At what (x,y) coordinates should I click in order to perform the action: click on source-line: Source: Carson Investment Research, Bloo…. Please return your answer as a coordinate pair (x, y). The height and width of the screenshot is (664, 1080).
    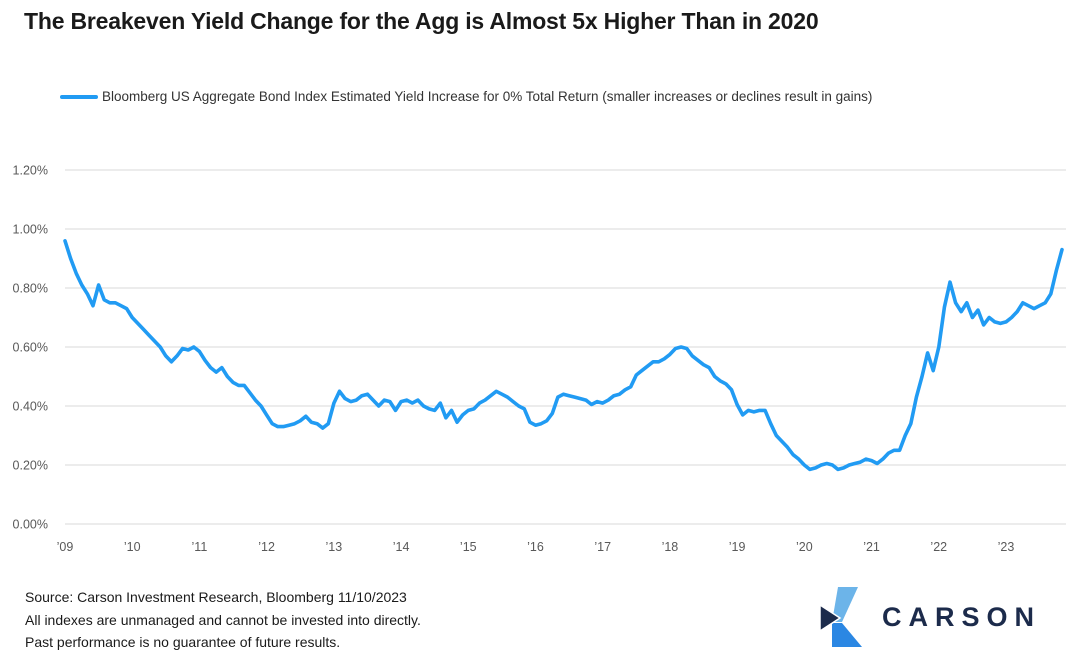
    Looking at the image, I should click on (216, 597).